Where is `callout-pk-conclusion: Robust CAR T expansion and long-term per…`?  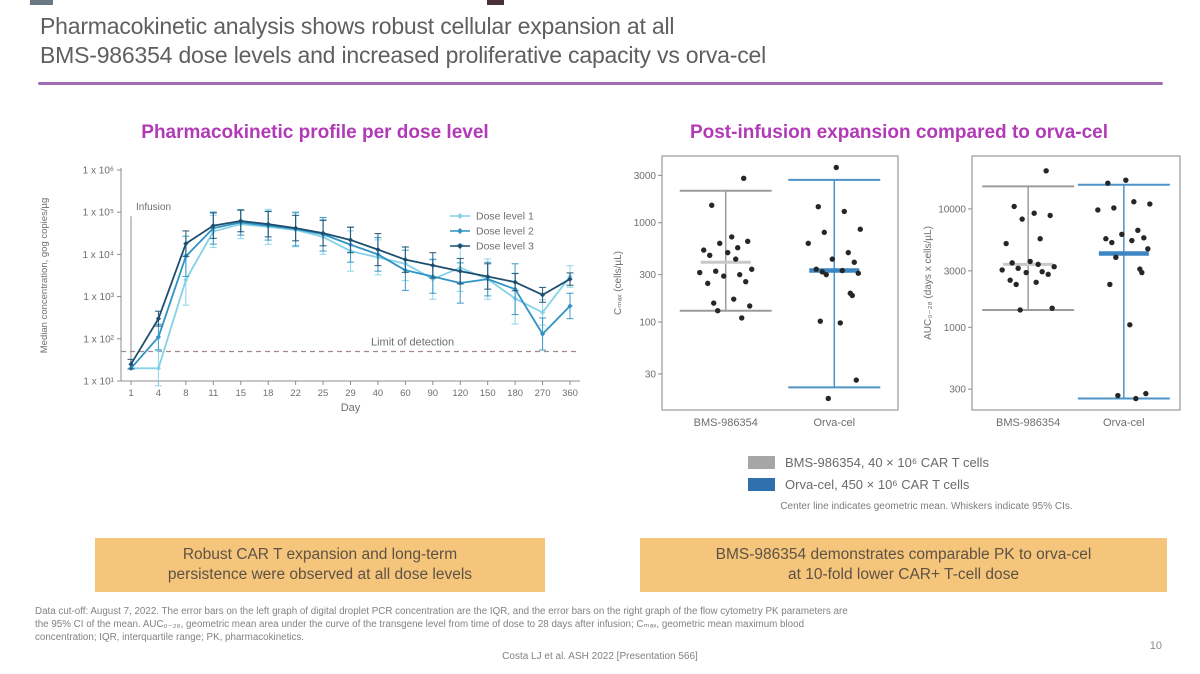
callout-pk-conclusion: Robust CAR T expansion and long-term per… is located at coordinates (320, 565).